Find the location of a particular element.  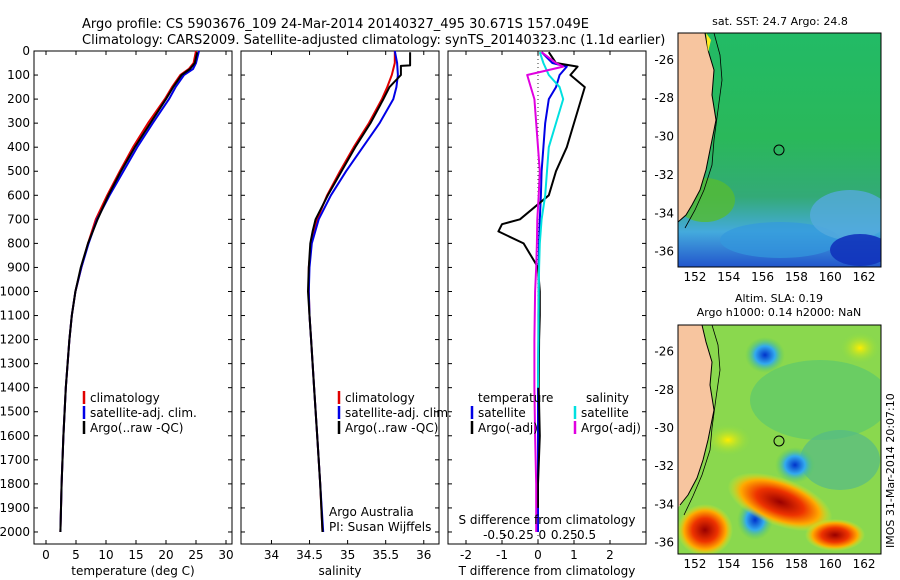

x-tick-label: 35 is located at coordinates (347, 555).